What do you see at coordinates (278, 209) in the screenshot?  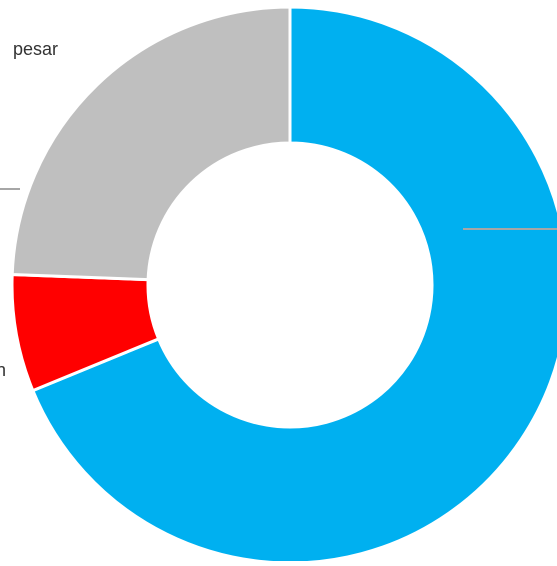 I see `leader-lines-layer` at bounding box center [278, 209].